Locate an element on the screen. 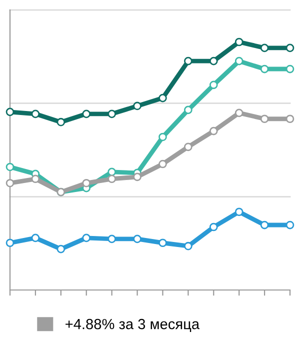  legend-label: +4.88% за 3 месяца is located at coordinates (133, 325).